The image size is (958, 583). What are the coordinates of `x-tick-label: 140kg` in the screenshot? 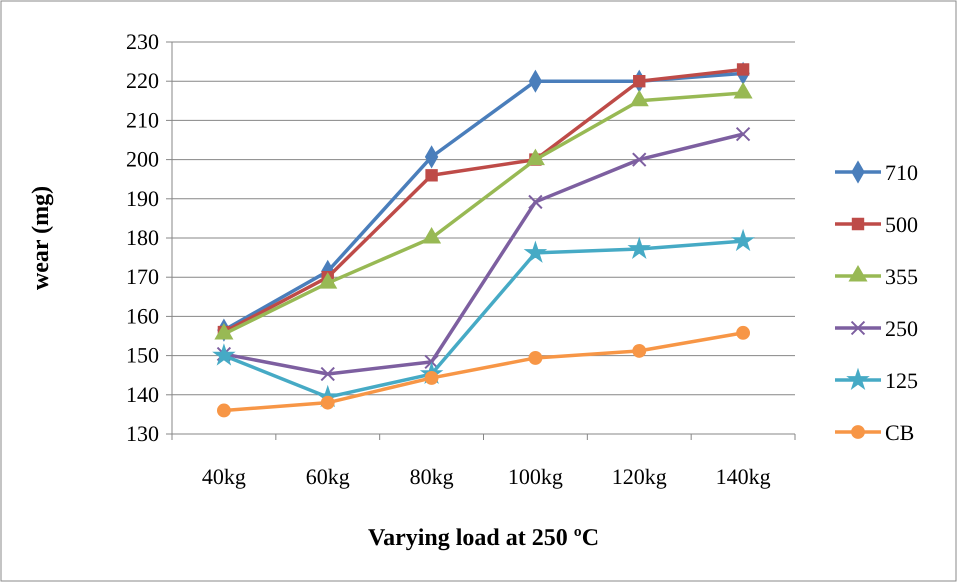 It's located at (743, 476).